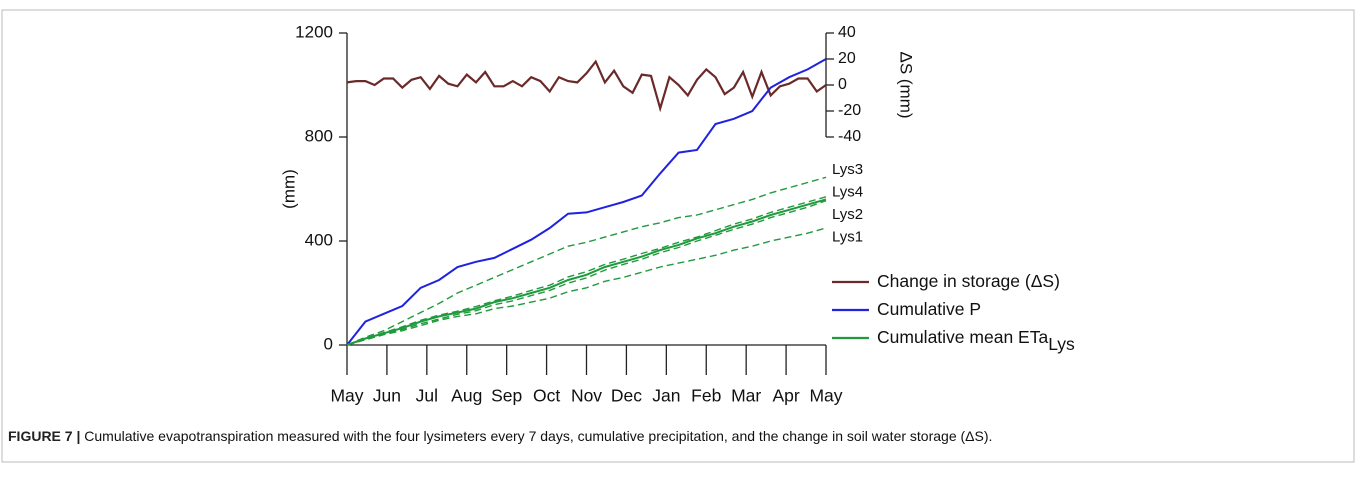 The width and height of the screenshot is (1357, 480). What do you see at coordinates (314, 31) in the screenshot?
I see `y-tick-label: 1200` at bounding box center [314, 31].